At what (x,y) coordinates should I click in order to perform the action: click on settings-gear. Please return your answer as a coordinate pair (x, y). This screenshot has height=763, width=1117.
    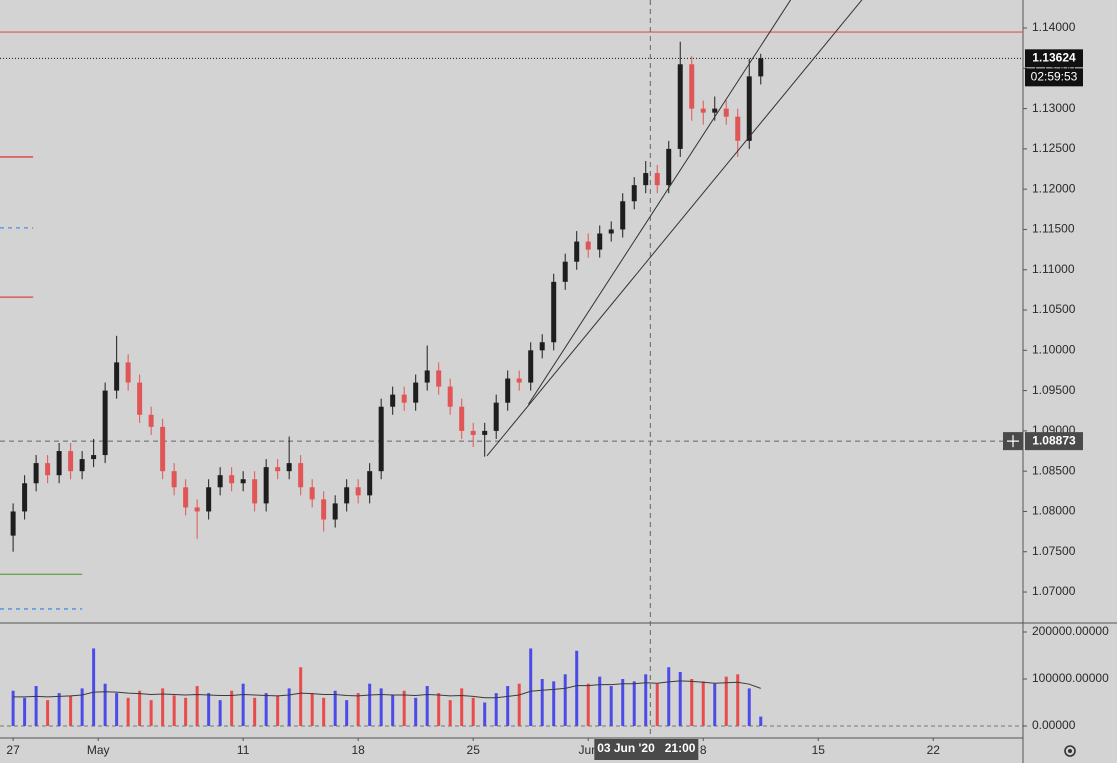
    Looking at the image, I should click on (1070, 751).